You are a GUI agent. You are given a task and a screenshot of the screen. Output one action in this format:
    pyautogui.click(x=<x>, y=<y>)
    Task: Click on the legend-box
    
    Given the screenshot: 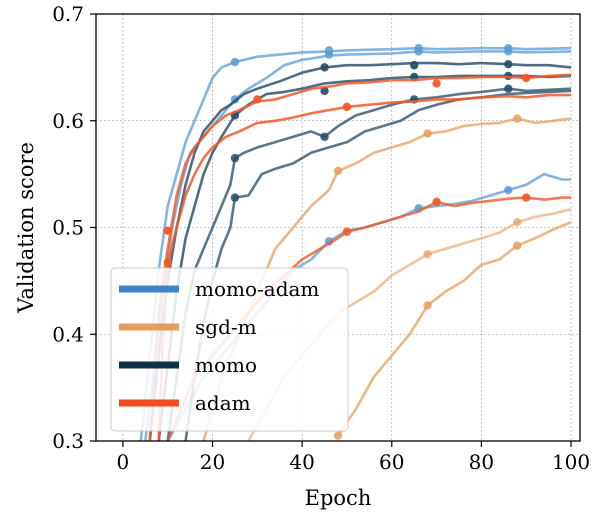 What is the action you would take?
    pyautogui.click(x=229, y=349)
    